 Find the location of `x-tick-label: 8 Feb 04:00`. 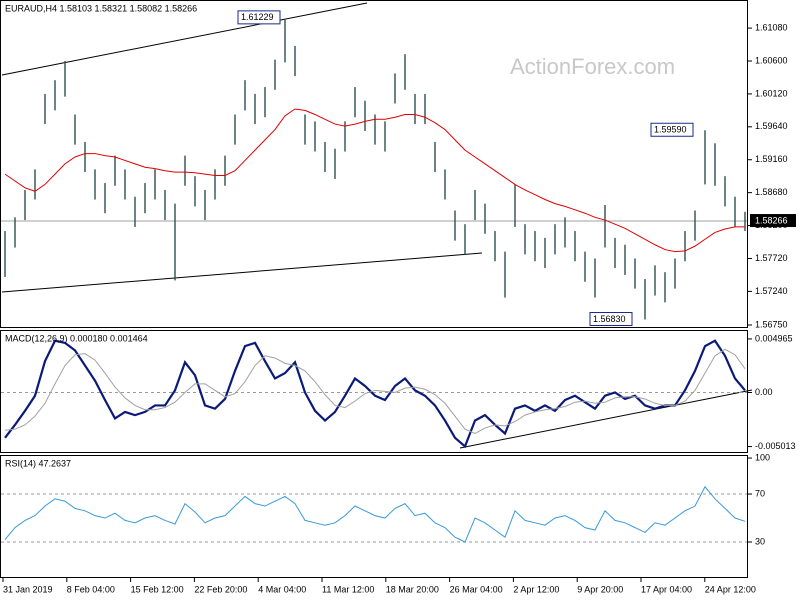

x-tick-label: 8 Feb 04:00 is located at coordinates (91, 589).